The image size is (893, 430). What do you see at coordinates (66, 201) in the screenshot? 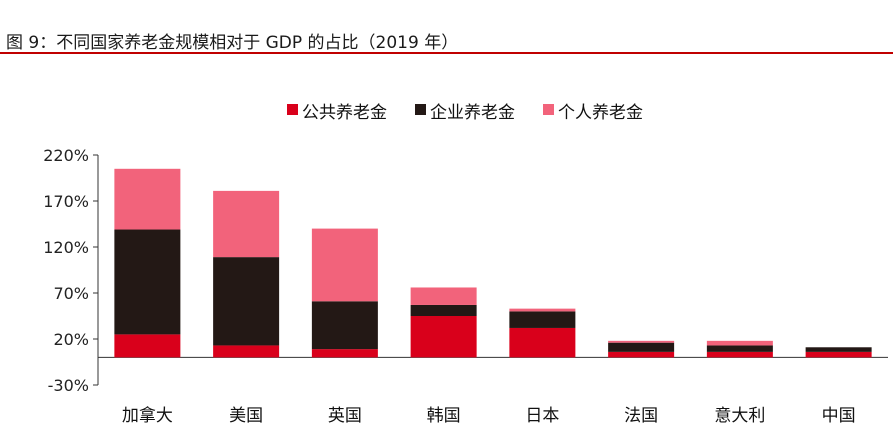
I see `y-tick-label: 170%` at bounding box center [66, 201].